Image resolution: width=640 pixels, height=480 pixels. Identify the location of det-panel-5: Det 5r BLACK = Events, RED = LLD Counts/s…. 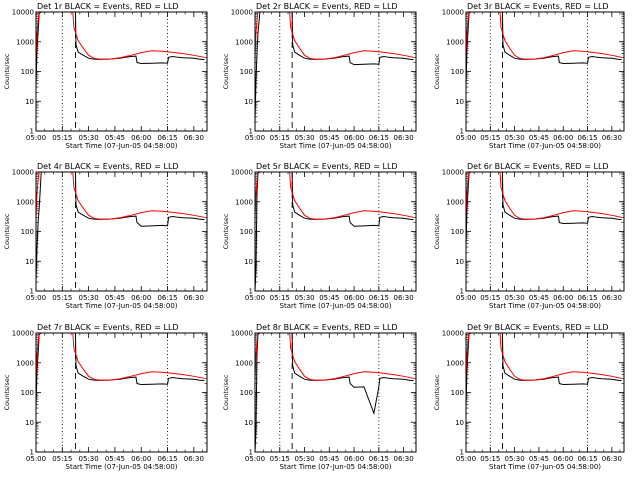
(319, 236).